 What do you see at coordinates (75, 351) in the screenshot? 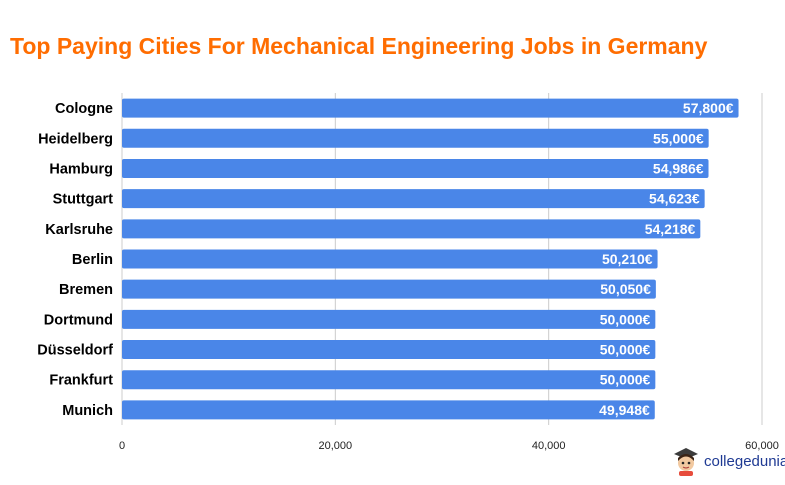
I see `category-label: Düsseldorf` at bounding box center [75, 351].